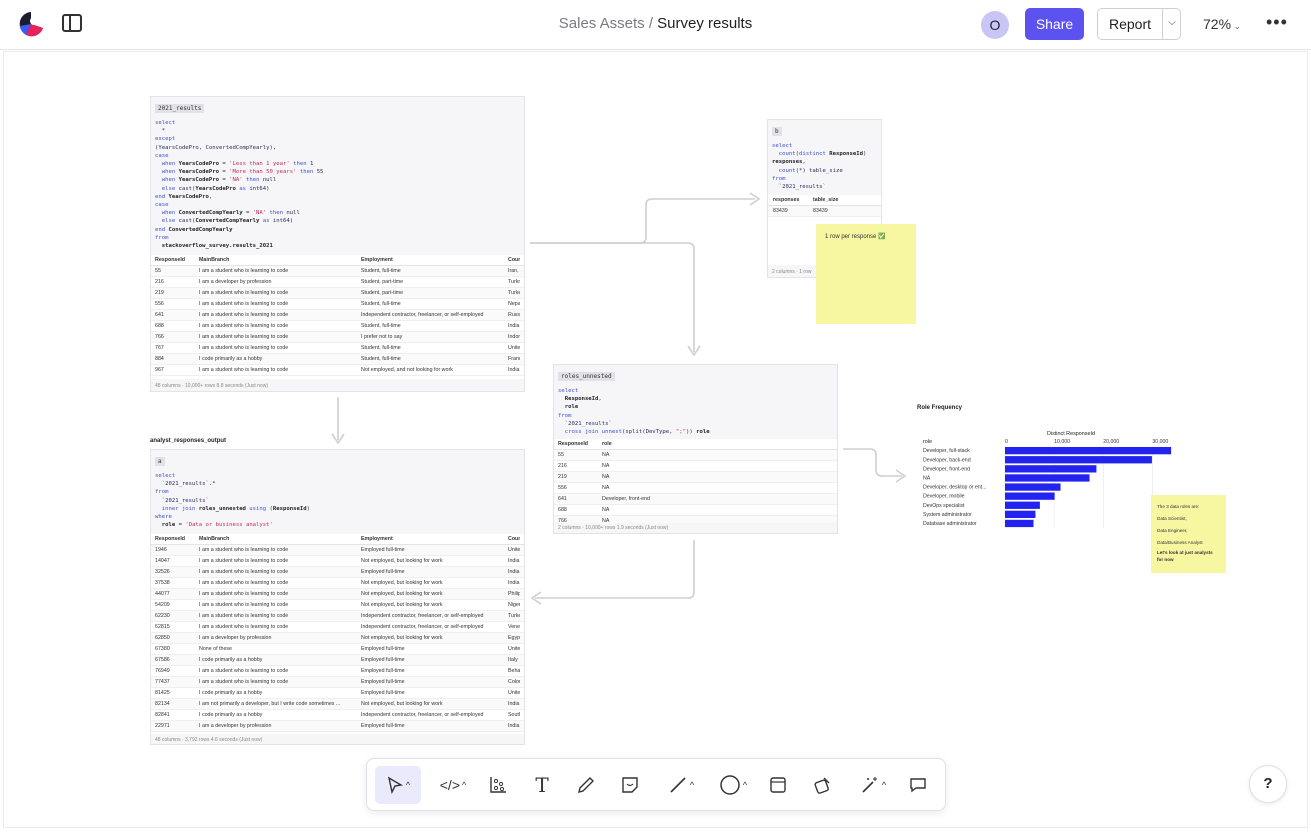  I want to click on code-token: ), so click(864, 154).